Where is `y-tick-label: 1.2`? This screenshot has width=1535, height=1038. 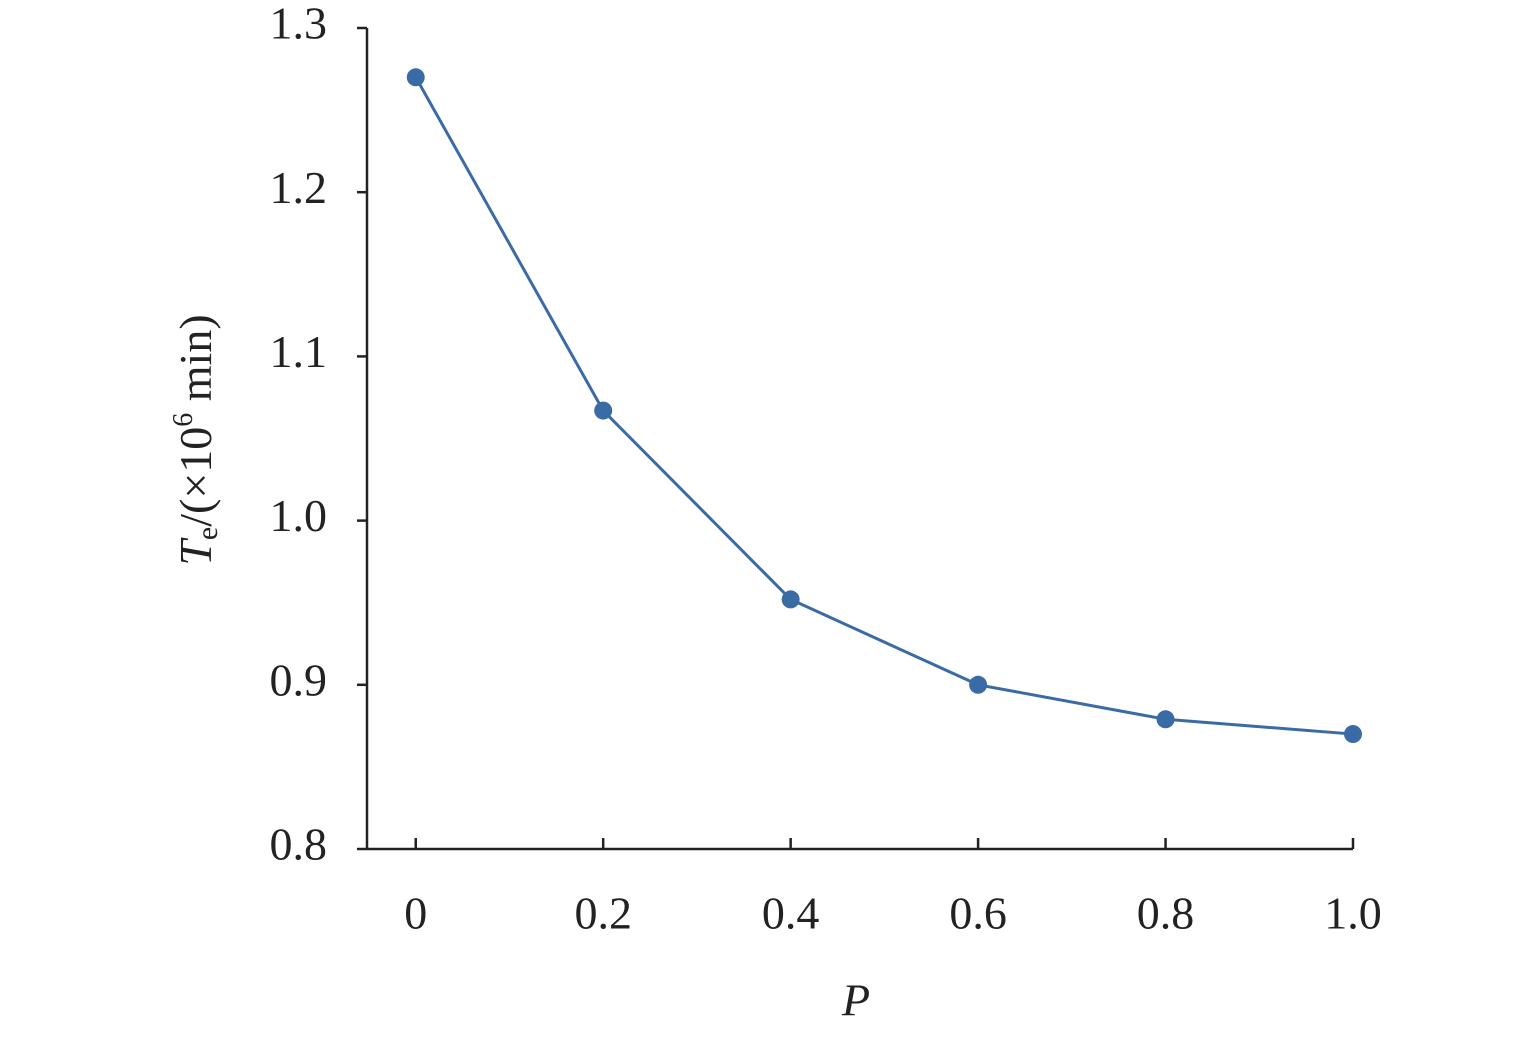 y-tick-label: 1.2 is located at coordinates (299, 187).